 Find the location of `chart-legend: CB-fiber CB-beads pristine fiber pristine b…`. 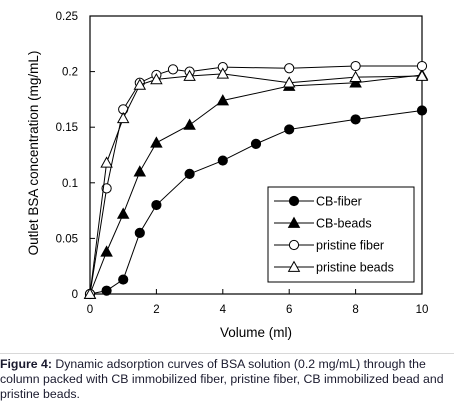

chart-legend: CB-fiber CB-beads pristine fiber pristine b… is located at coordinates (341, 234).